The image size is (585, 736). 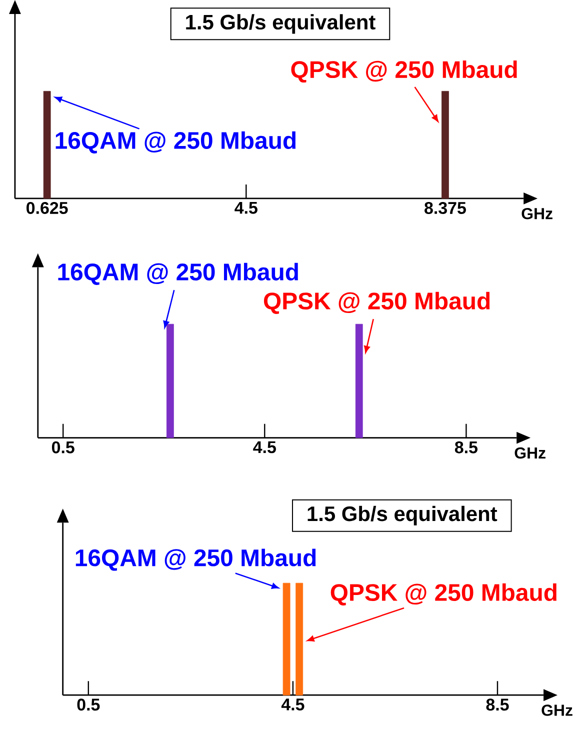 I want to click on x-tick-label: 0.625, so click(x=47, y=208).